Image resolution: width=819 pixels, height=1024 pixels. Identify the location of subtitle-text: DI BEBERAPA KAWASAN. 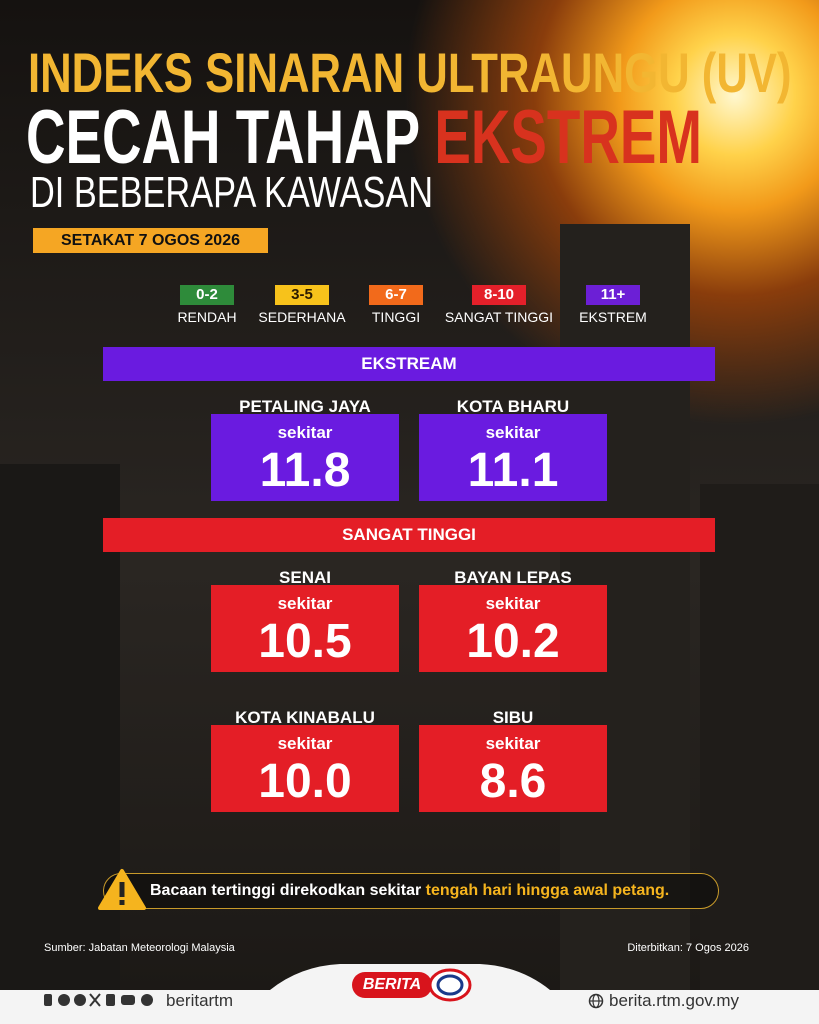
(232, 192).